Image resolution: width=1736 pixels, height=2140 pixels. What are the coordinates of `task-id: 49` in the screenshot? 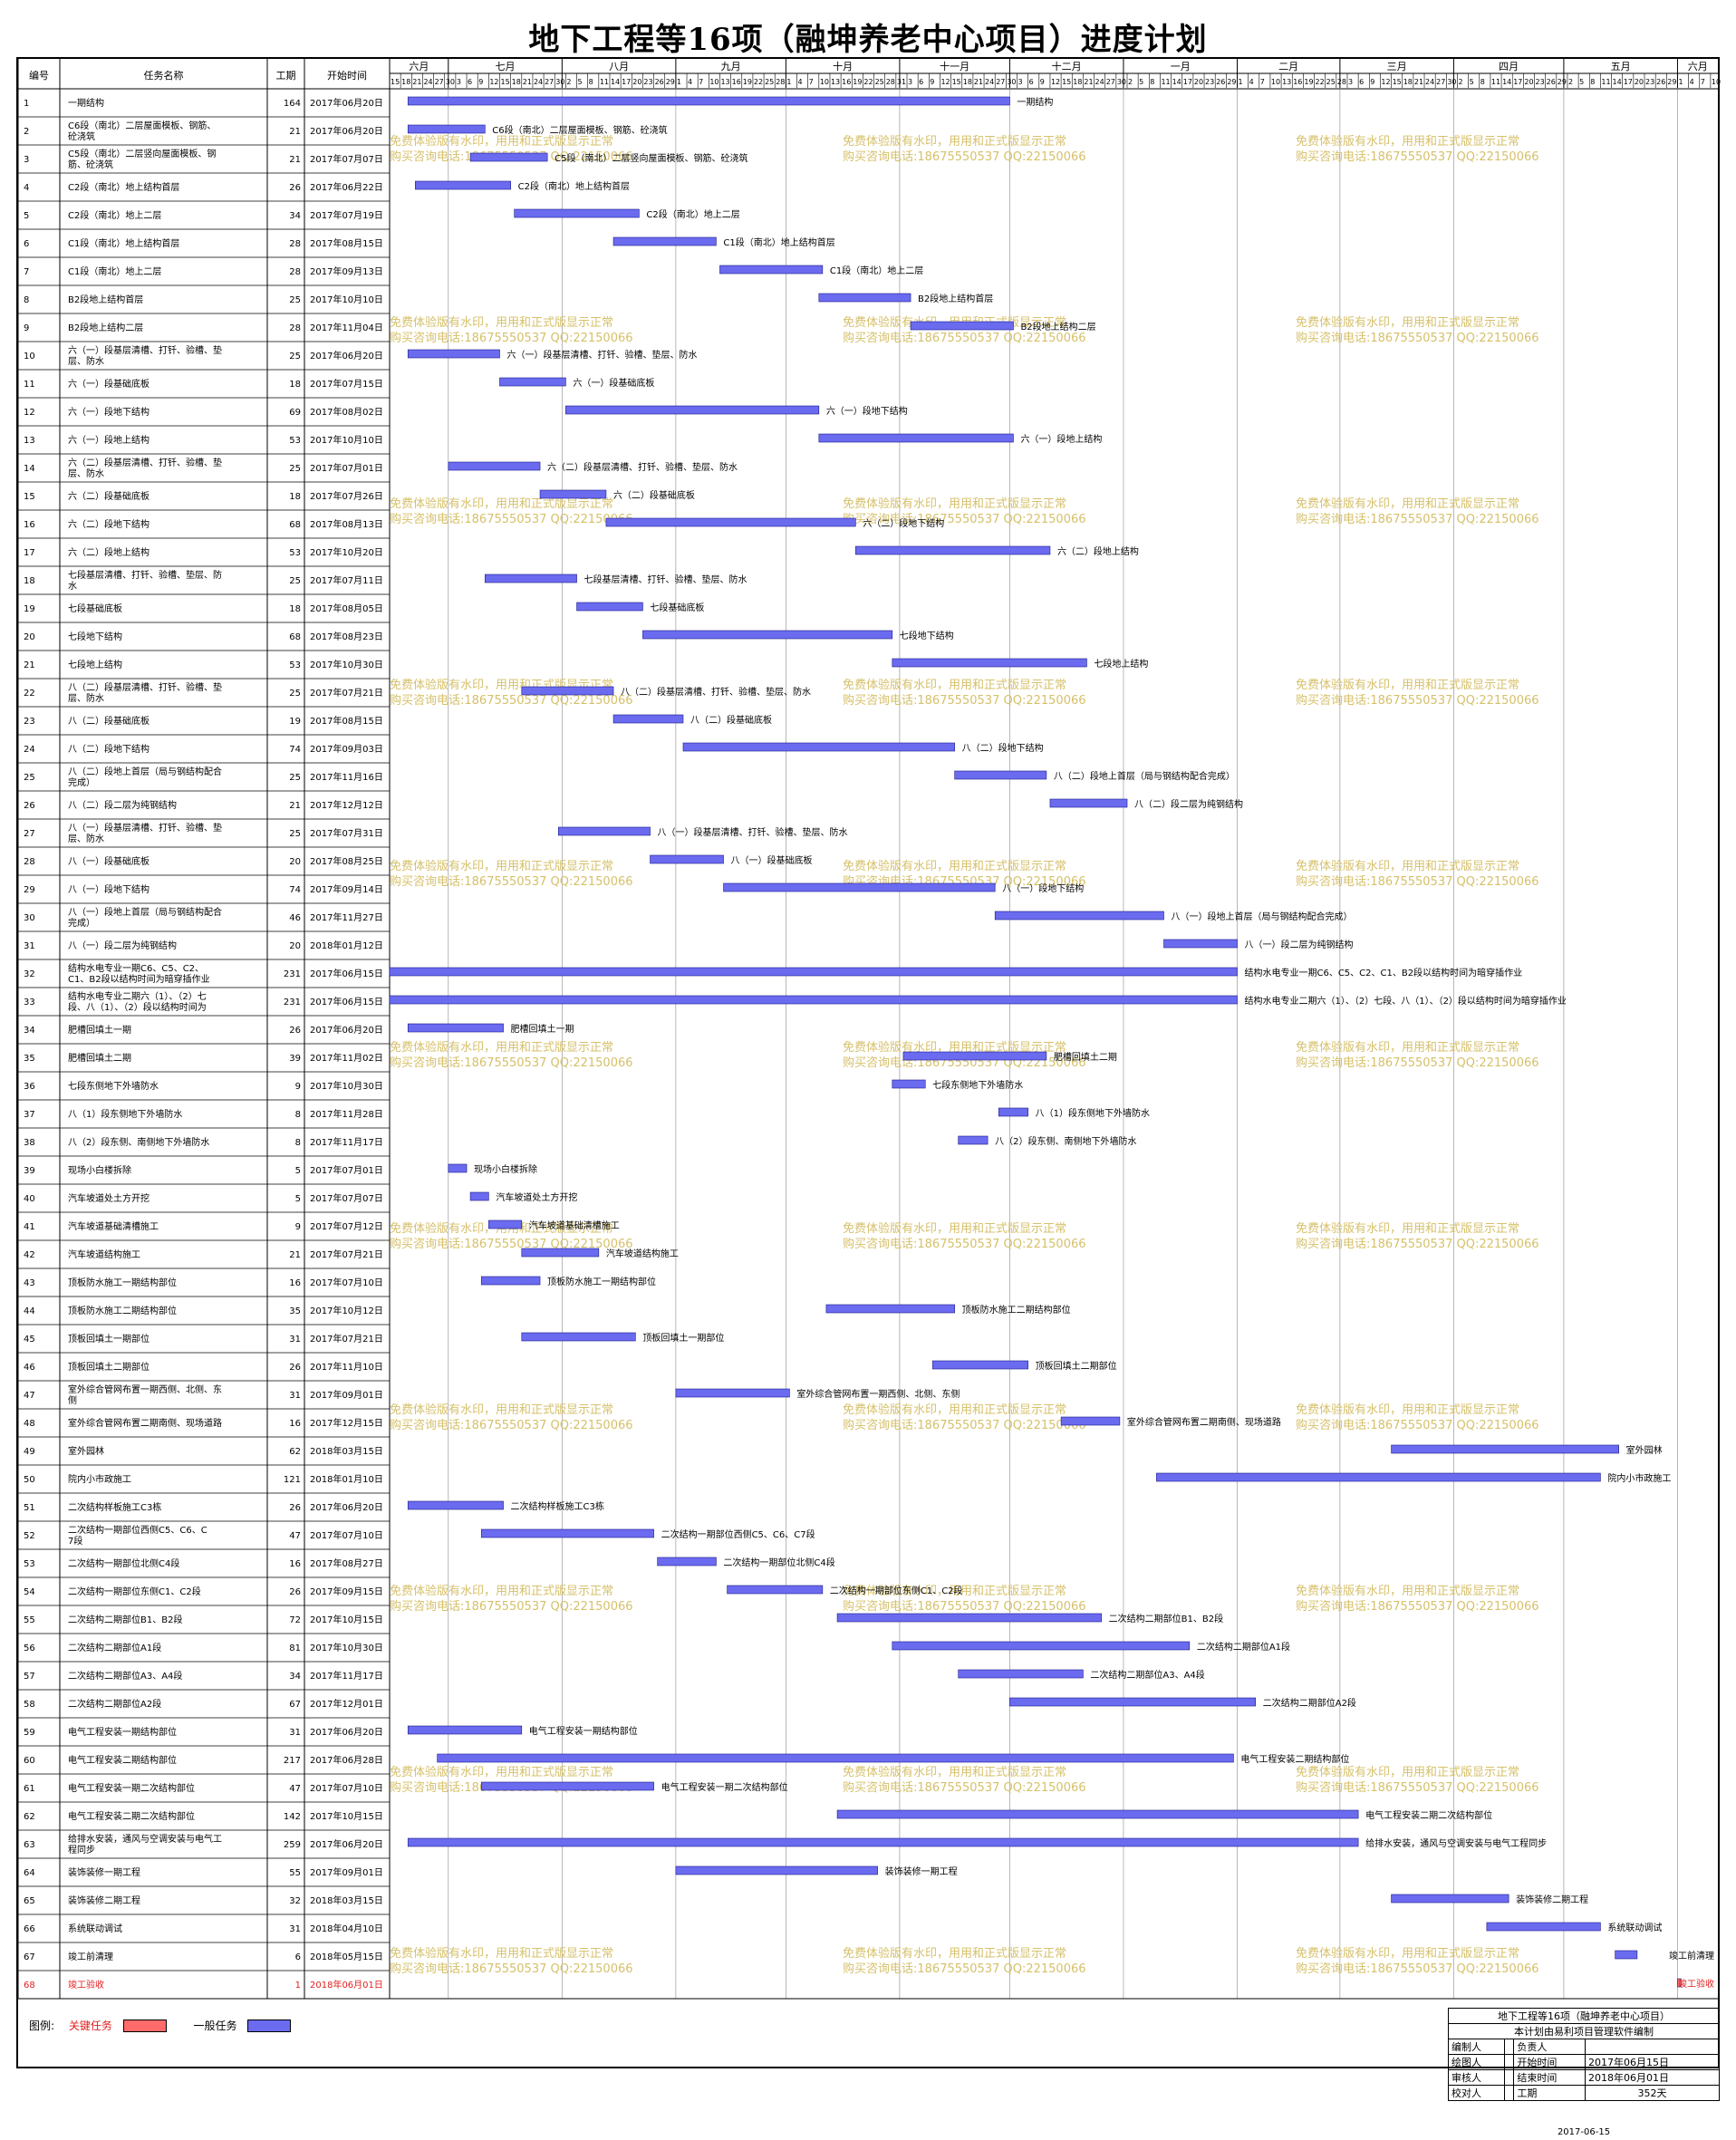 It's located at (29, 1452).